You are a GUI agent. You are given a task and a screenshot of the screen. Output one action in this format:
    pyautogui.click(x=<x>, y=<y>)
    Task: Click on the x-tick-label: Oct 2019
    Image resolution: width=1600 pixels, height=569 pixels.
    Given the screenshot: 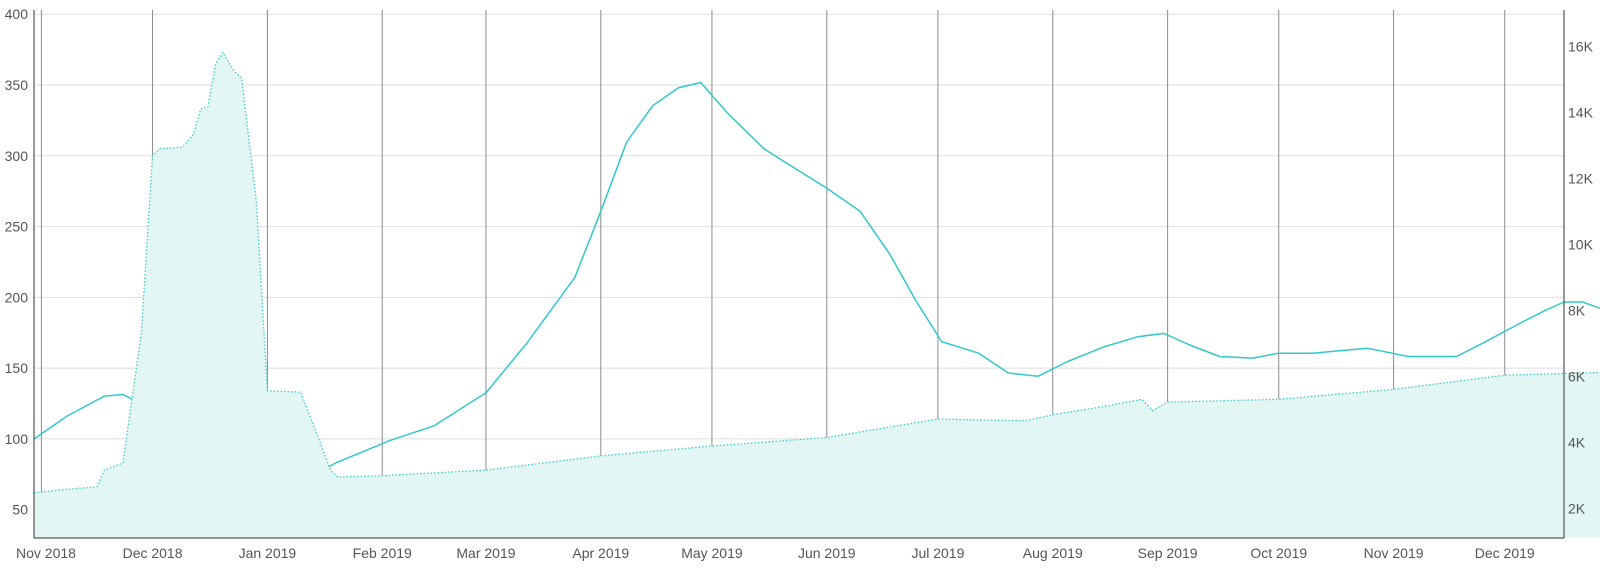 What is the action you would take?
    pyautogui.click(x=1278, y=553)
    